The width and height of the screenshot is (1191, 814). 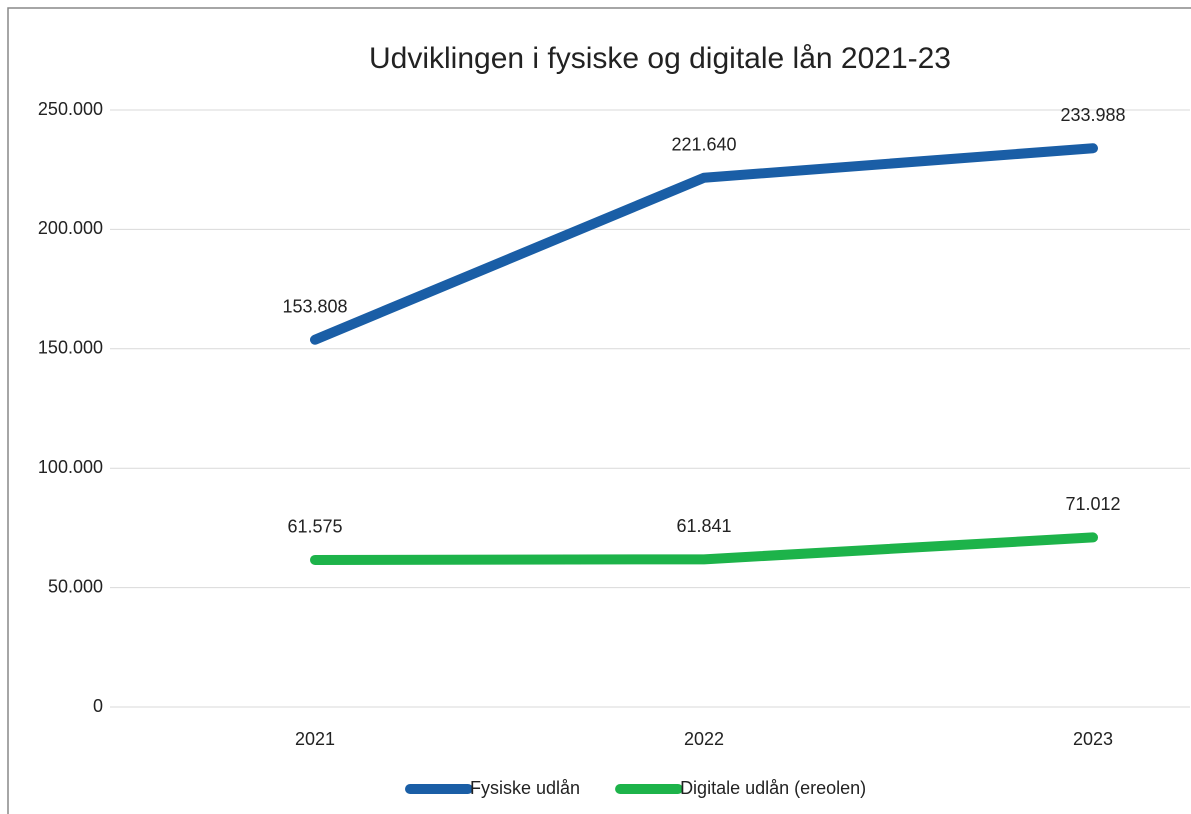 I want to click on y-tick-label: 200.000, so click(x=70, y=228).